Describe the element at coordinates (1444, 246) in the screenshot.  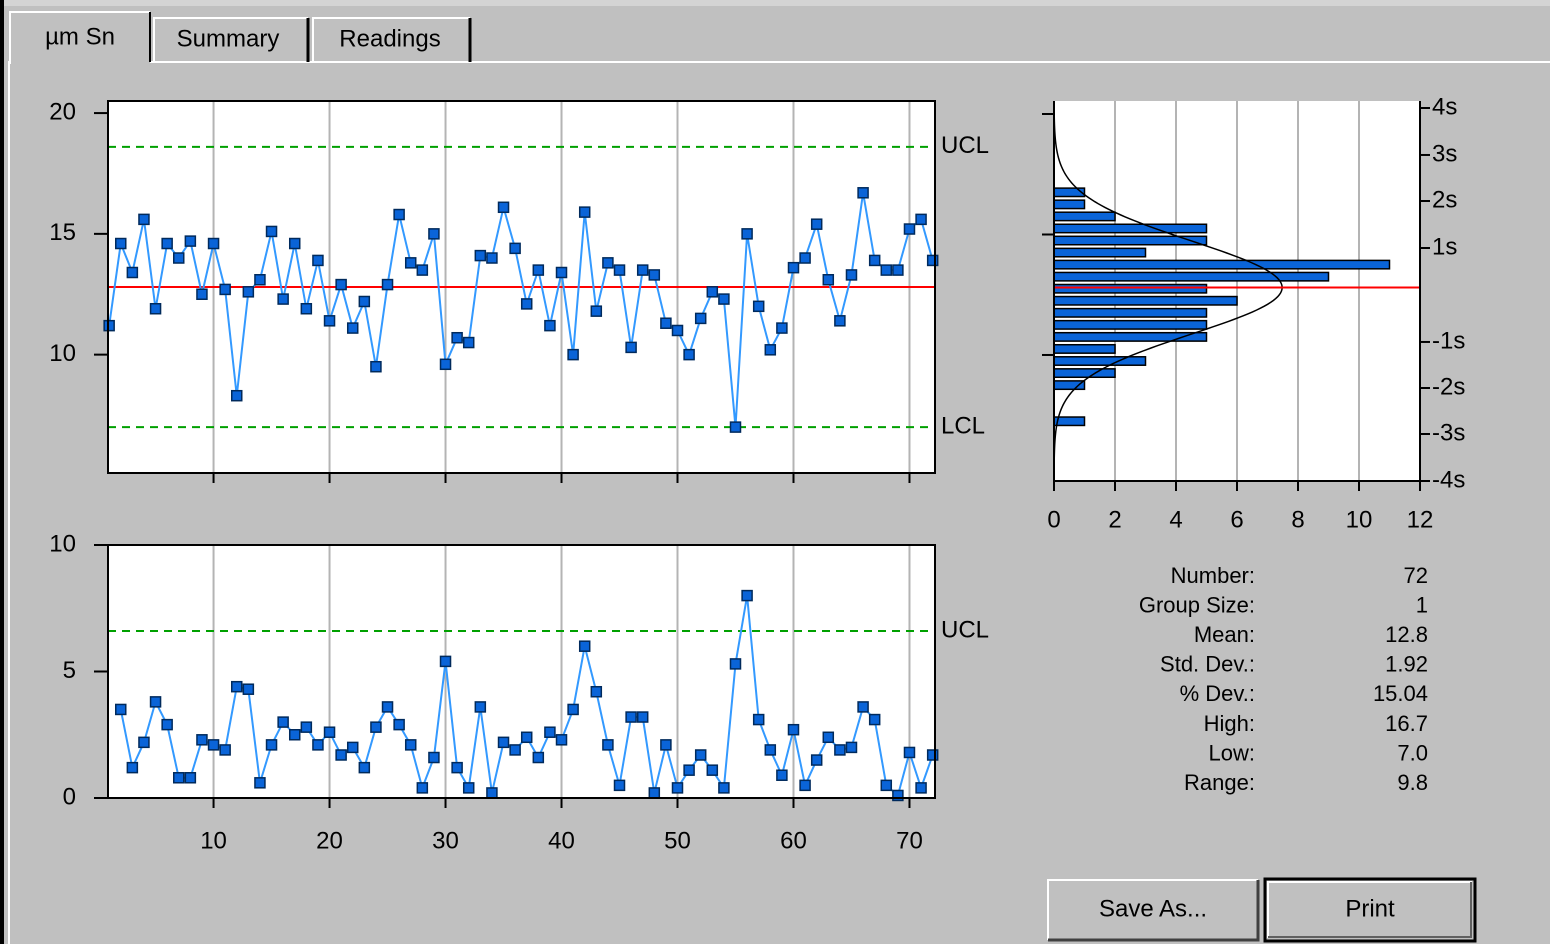
I see `y2-tick-label: 1s` at that location.